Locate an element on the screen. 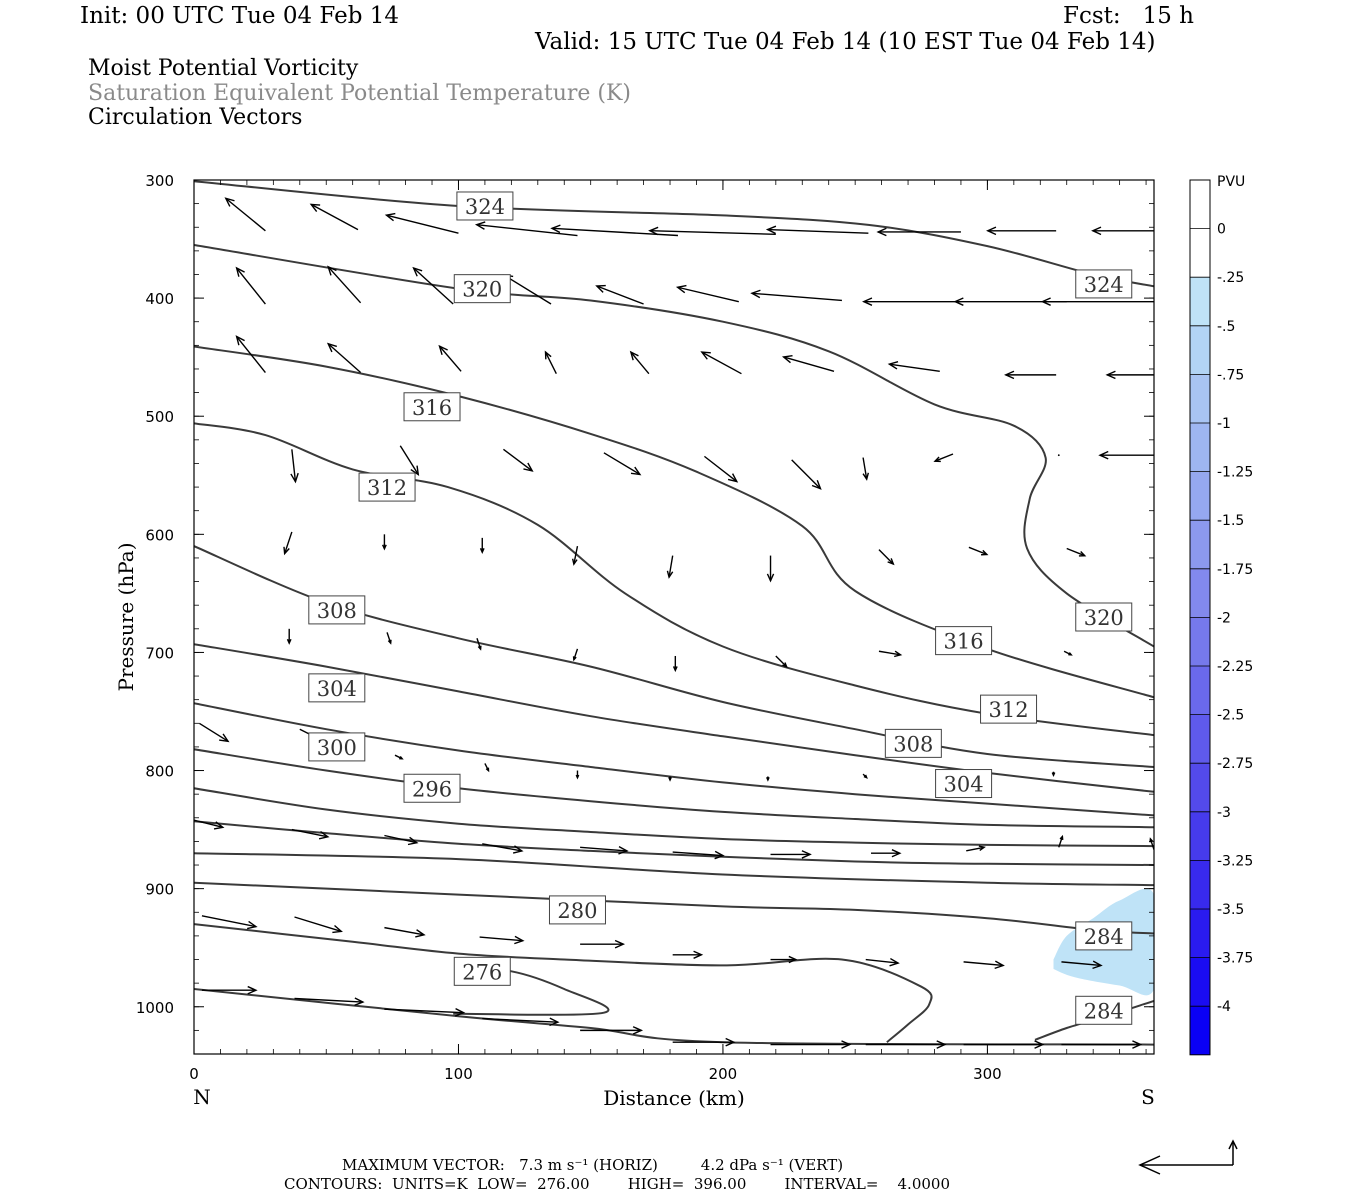 This screenshot has width=1350, height=1200. contour-label: 276 is located at coordinates (482, 971).